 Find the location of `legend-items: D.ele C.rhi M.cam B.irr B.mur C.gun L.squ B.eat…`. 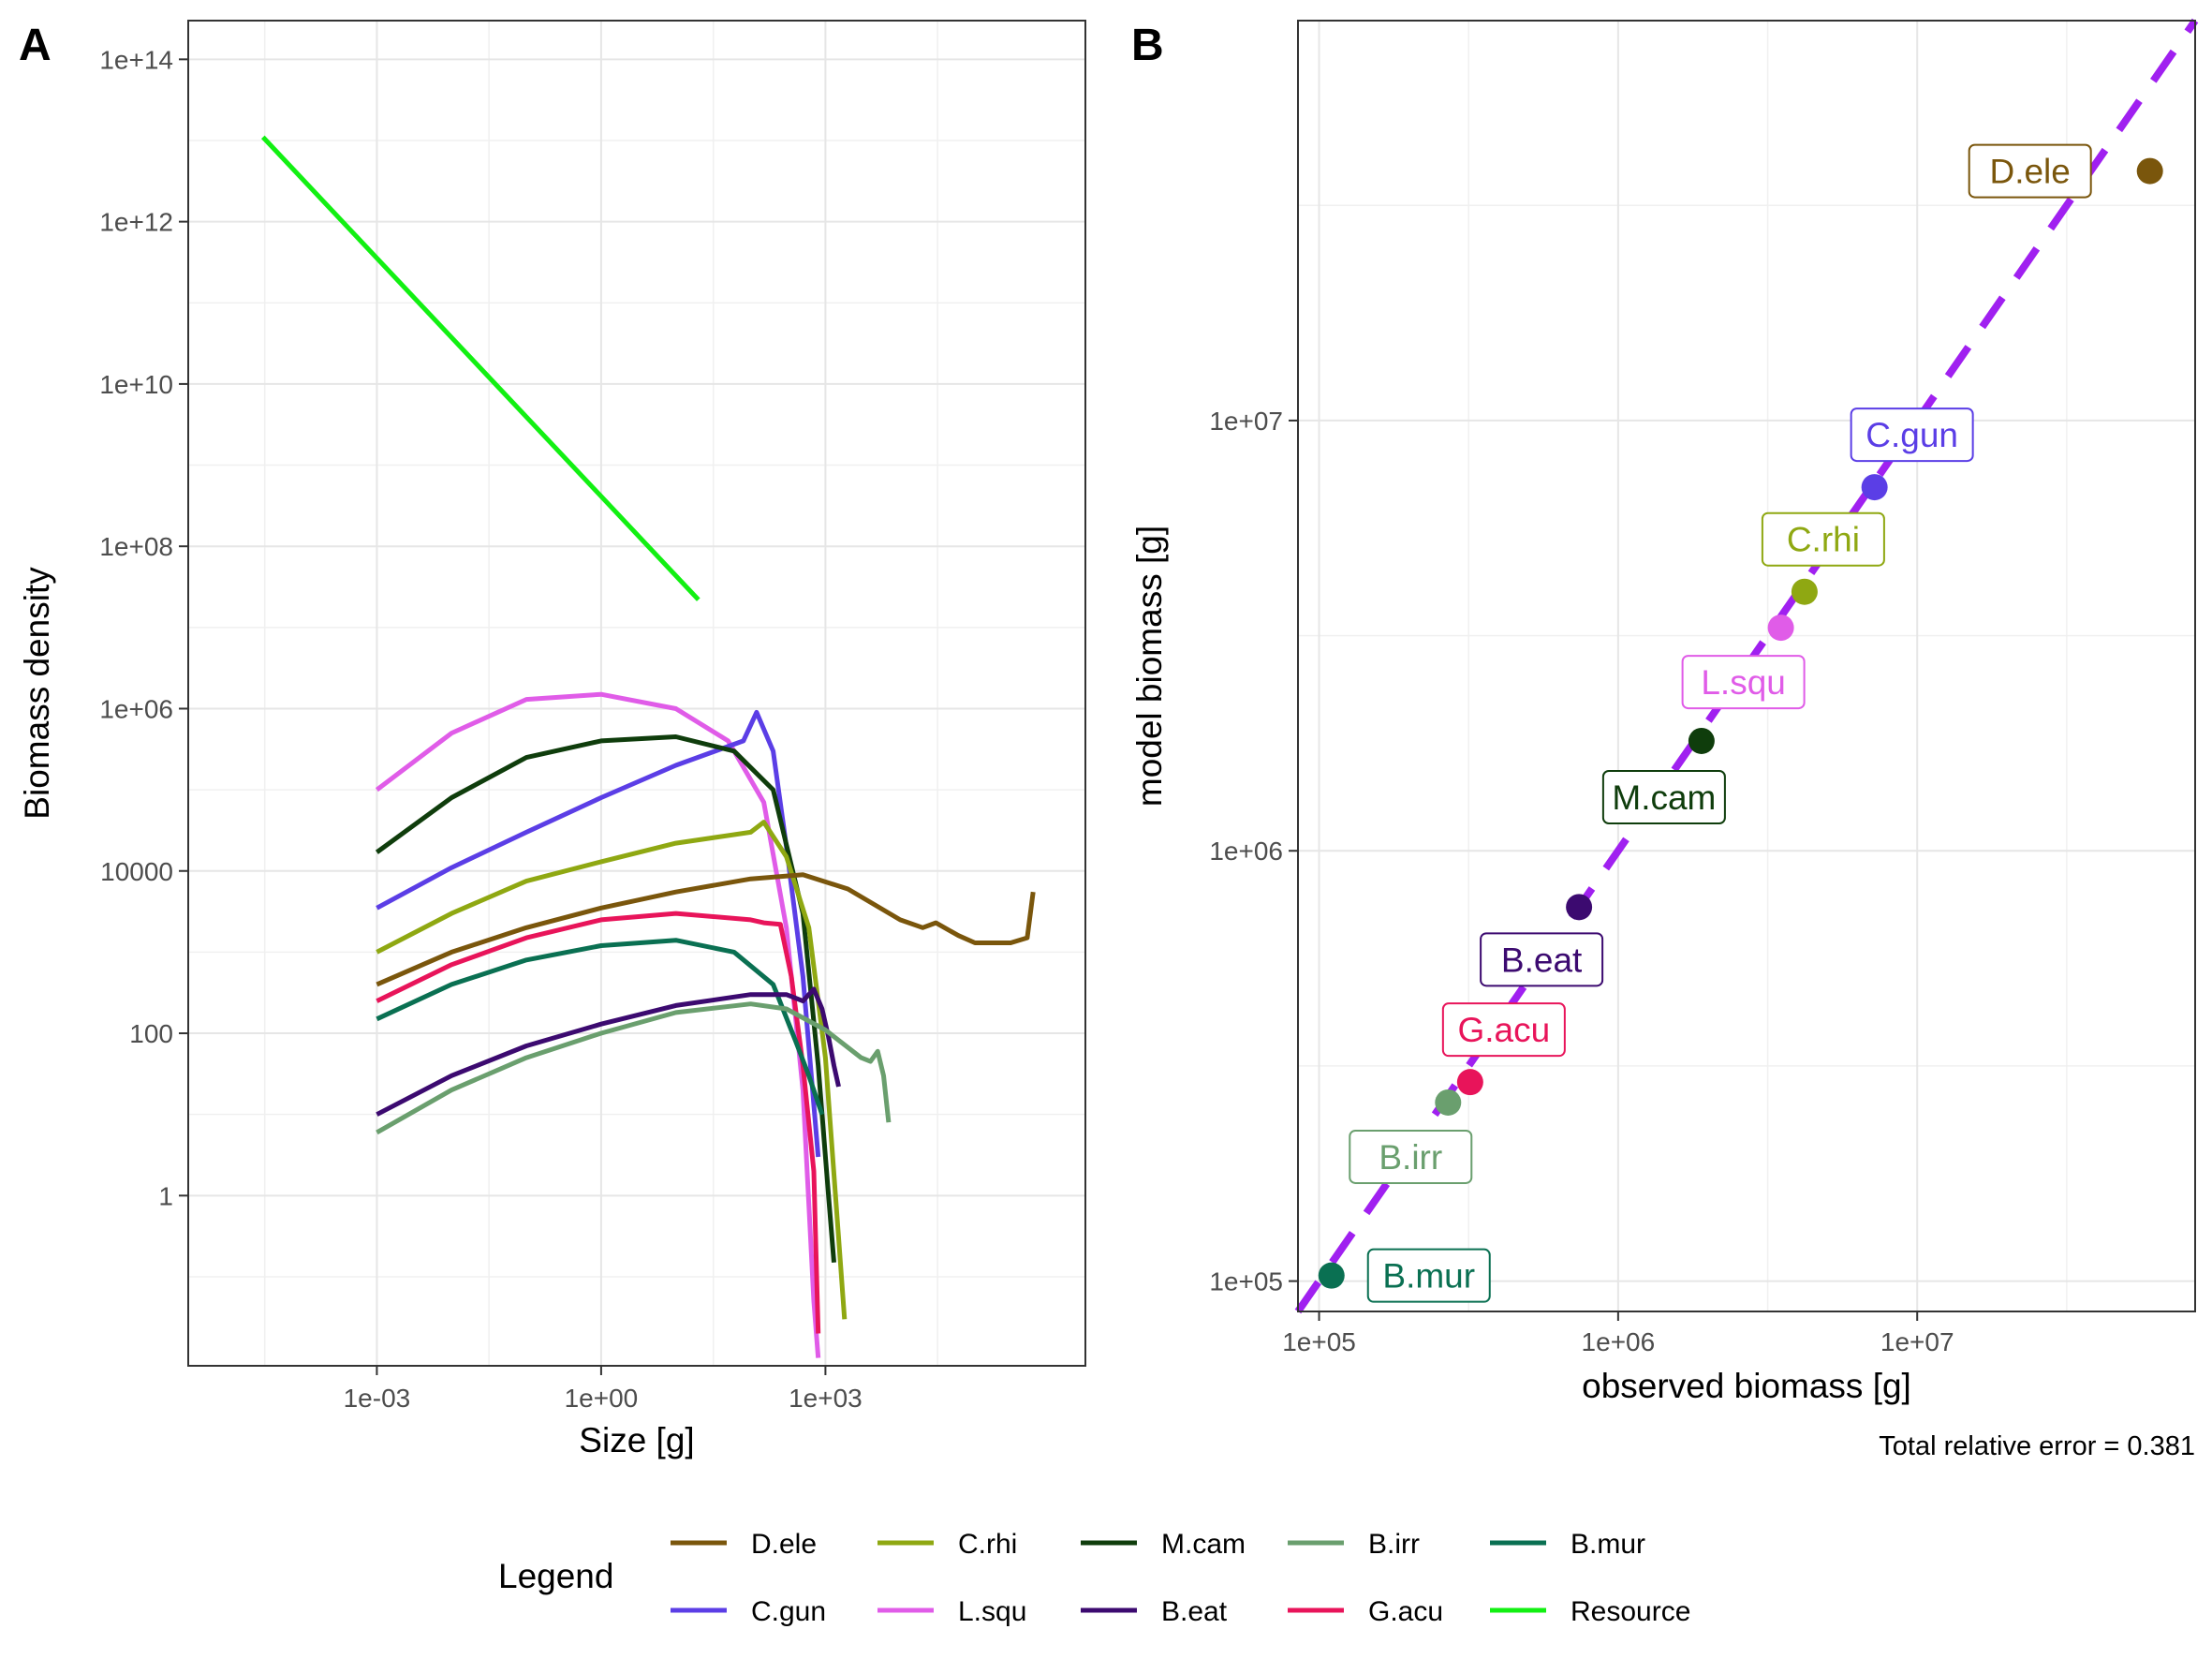

legend-items: D.ele C.rhi M.cam B.irr B.mur C.gun L.squ B.eat… is located at coordinates (1180, 1578).